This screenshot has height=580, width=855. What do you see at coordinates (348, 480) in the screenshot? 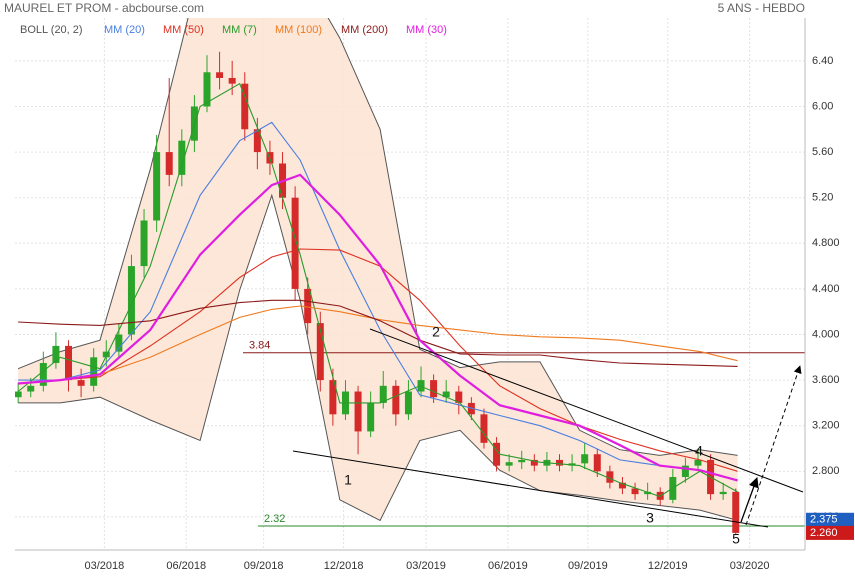
I see `wave-label: 1` at bounding box center [348, 480].